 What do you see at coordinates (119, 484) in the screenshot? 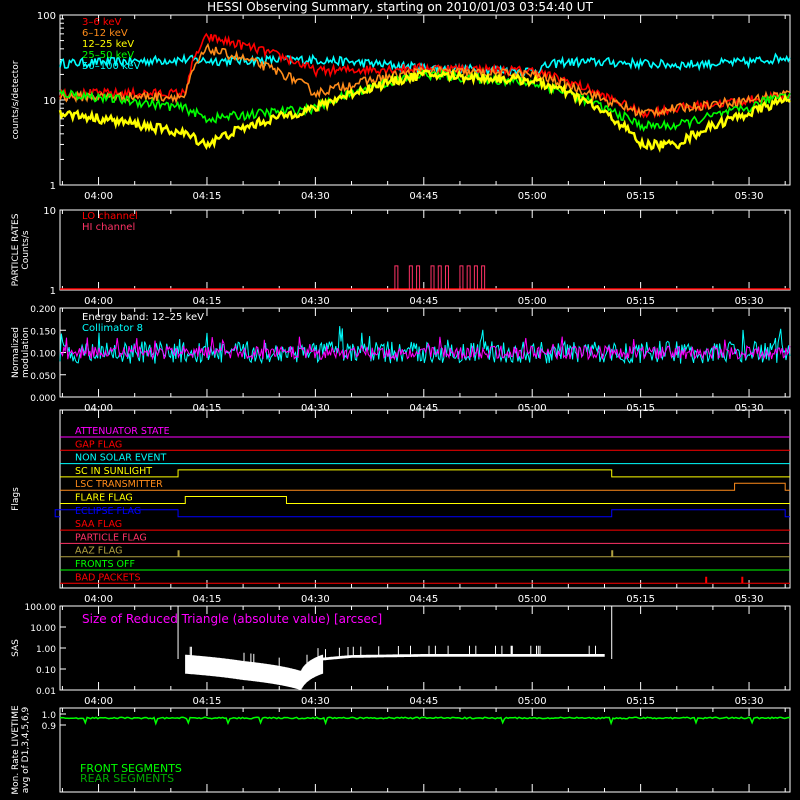
I see `flag-label: LSC TRANSMITTER` at bounding box center [119, 484].